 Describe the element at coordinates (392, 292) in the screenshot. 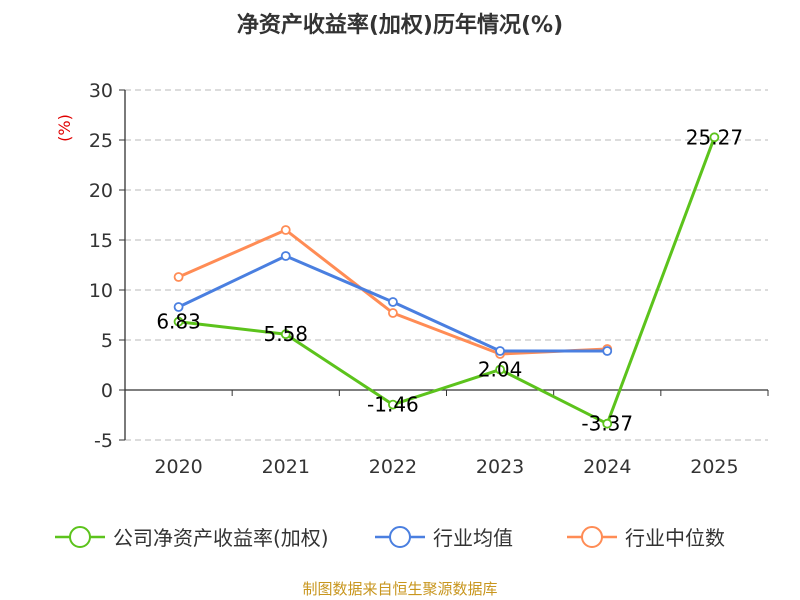

I see `series-line` at that location.